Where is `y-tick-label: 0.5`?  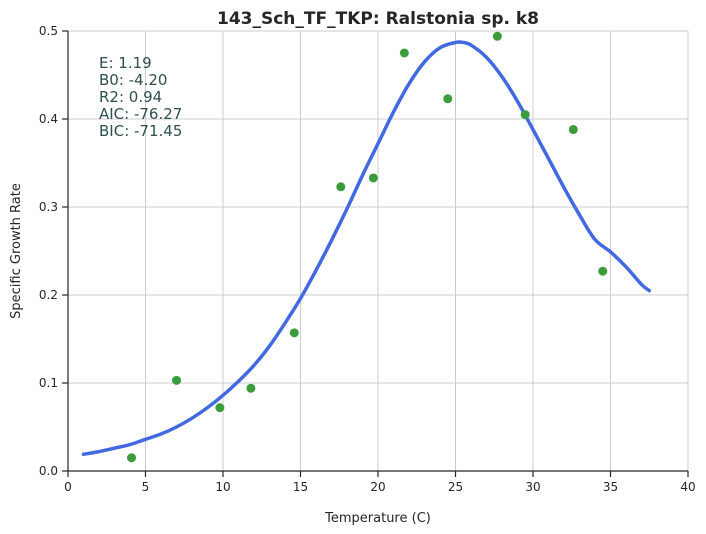 y-tick-label: 0.5 is located at coordinates (48, 31).